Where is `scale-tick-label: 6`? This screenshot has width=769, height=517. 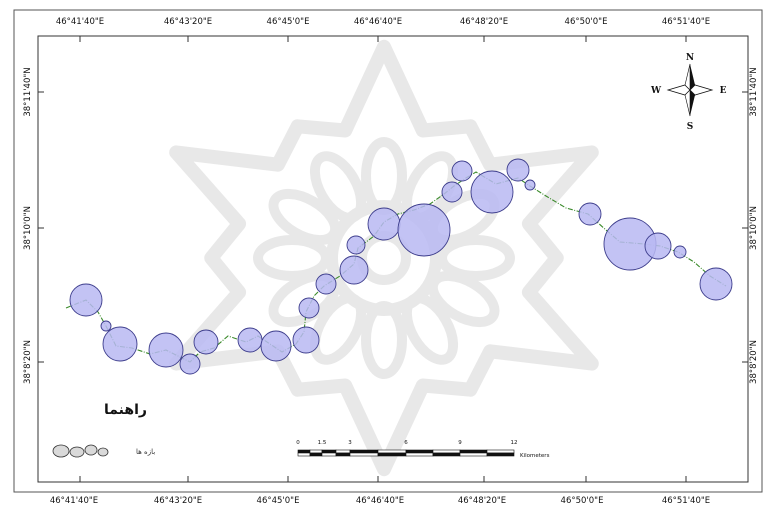 scale-tick-label: 6 is located at coordinates (406, 443).